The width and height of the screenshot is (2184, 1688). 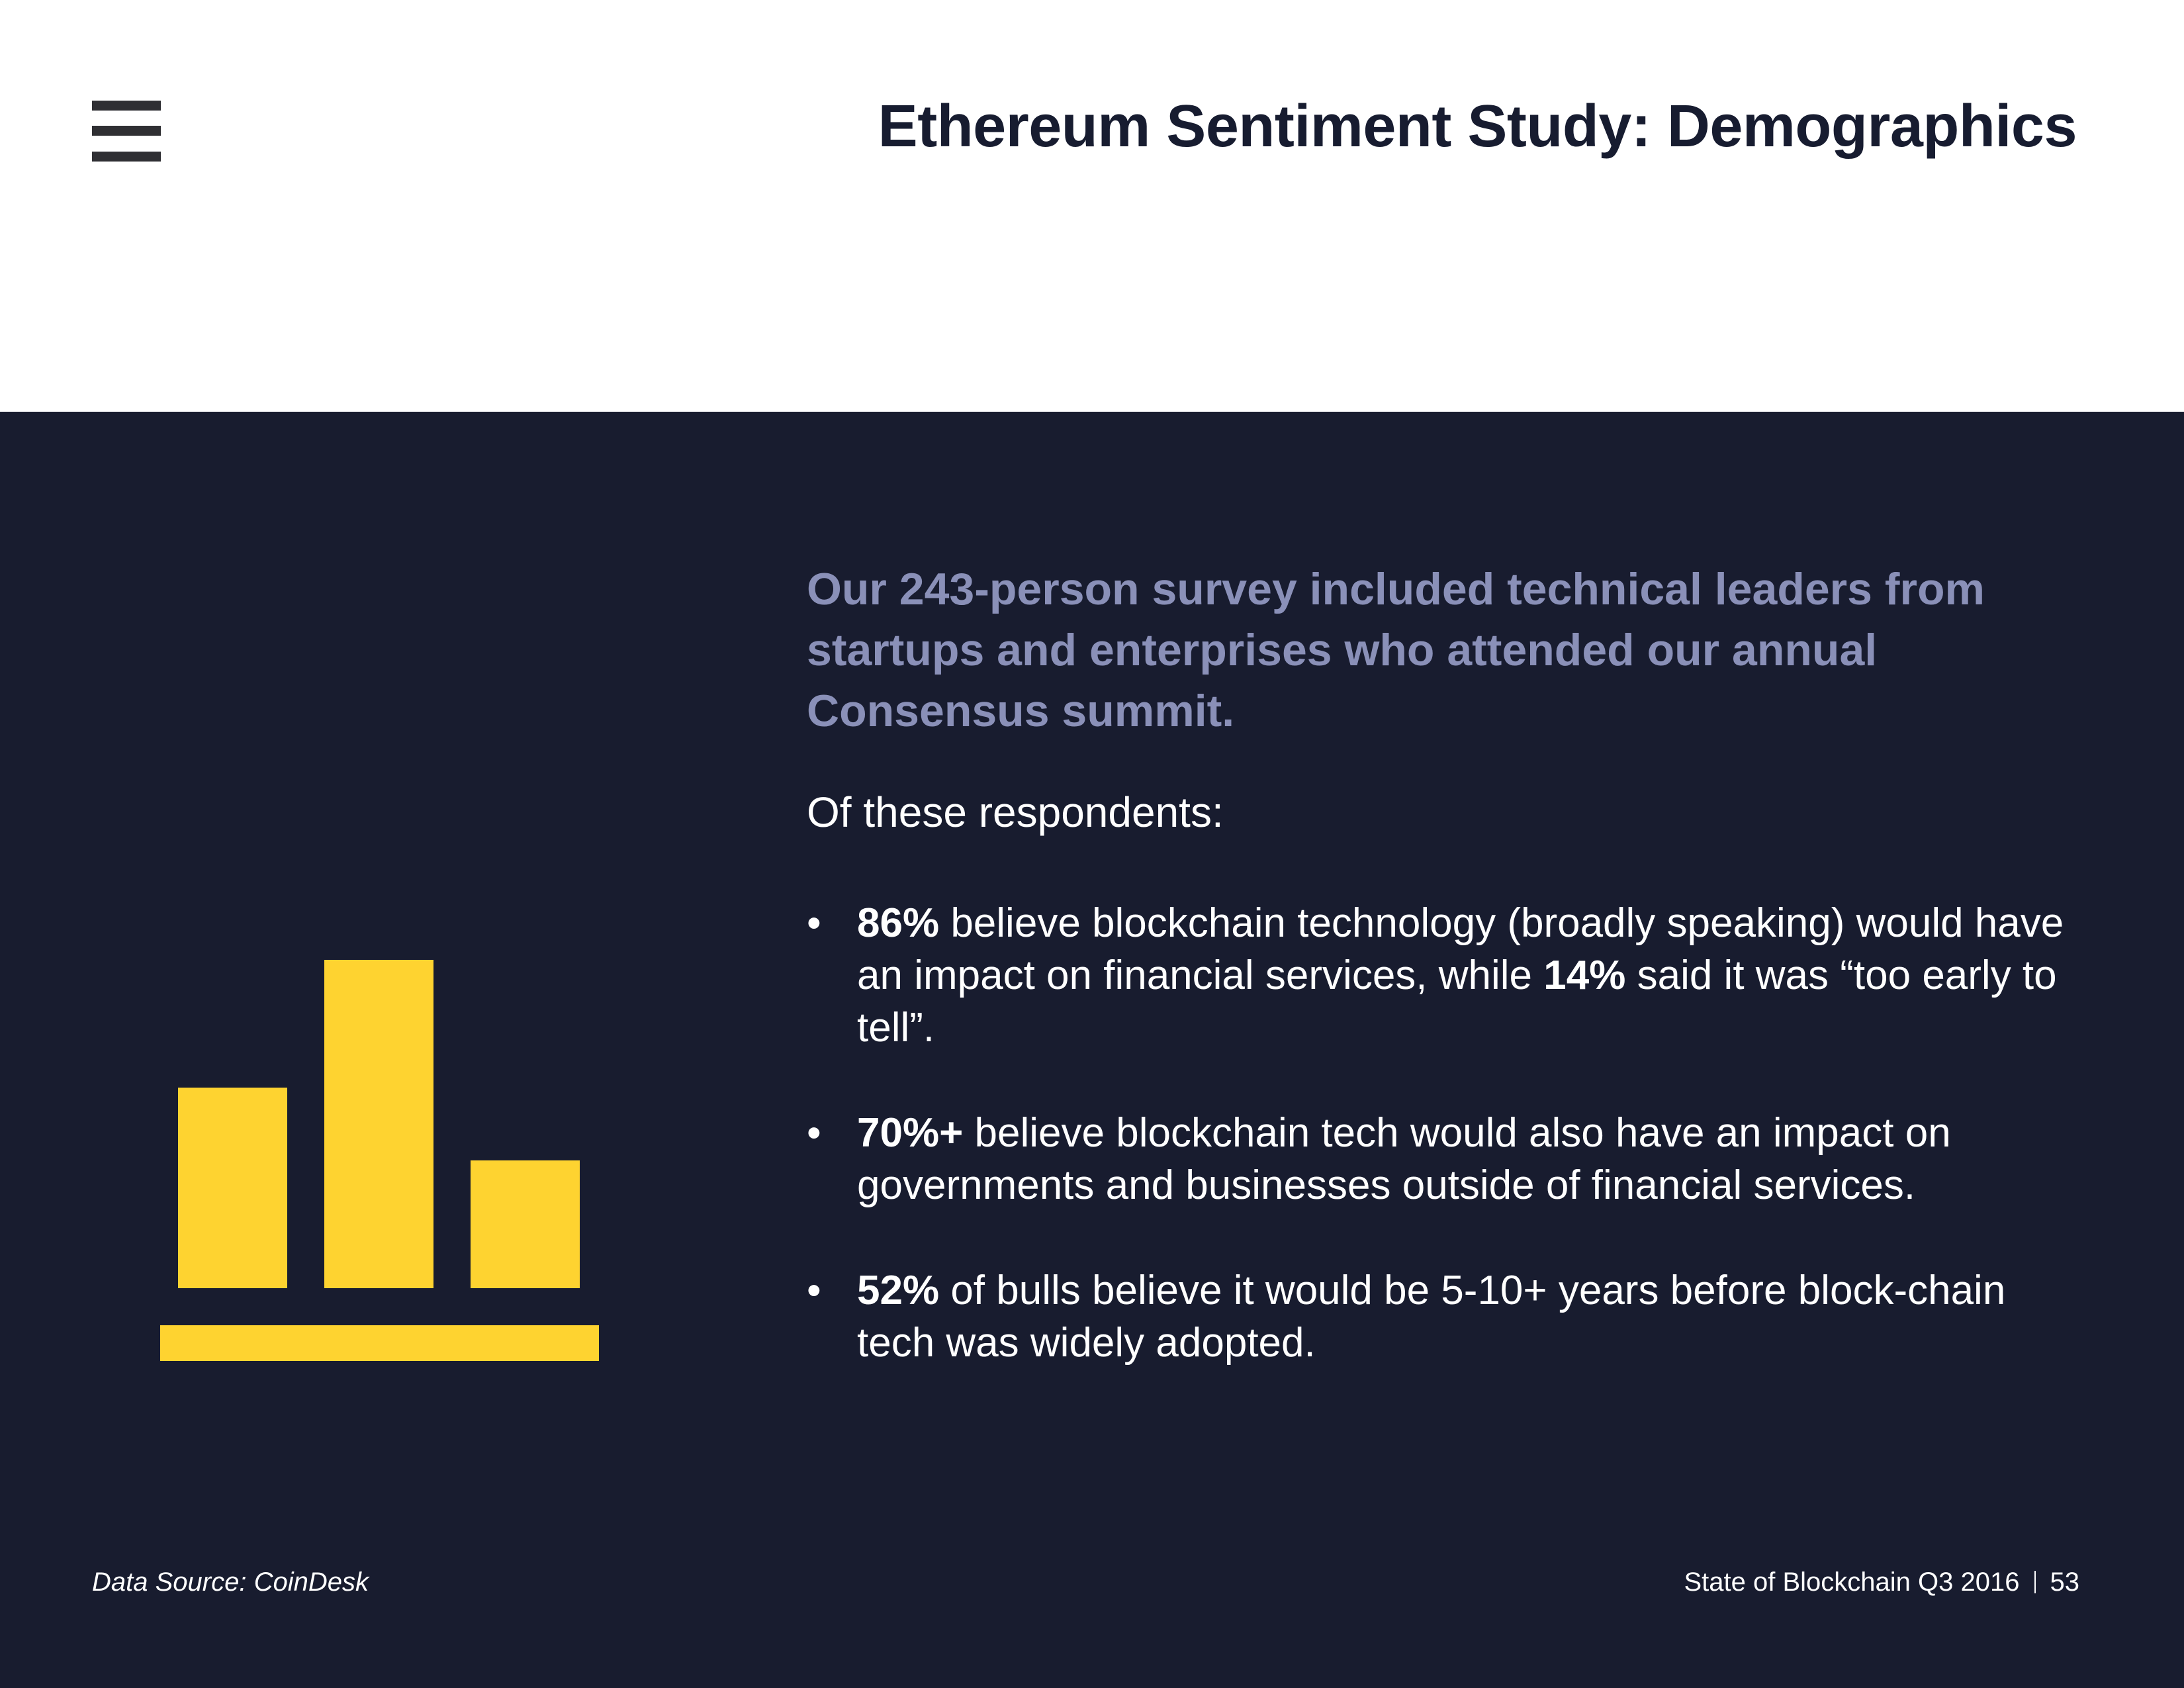 I want to click on report-name: State of Blockchain Q3 2016, so click(x=1852, y=1582).